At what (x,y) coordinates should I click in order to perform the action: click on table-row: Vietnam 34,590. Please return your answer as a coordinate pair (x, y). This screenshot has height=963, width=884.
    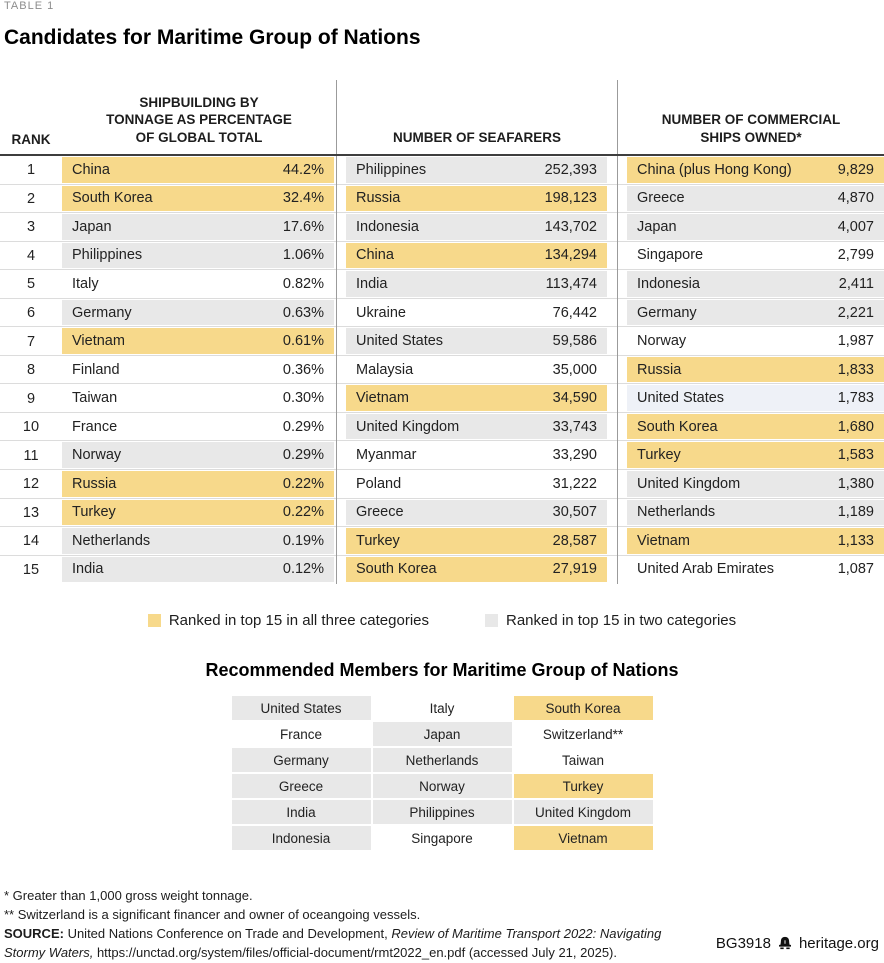
    Looking at the image, I should click on (477, 398).